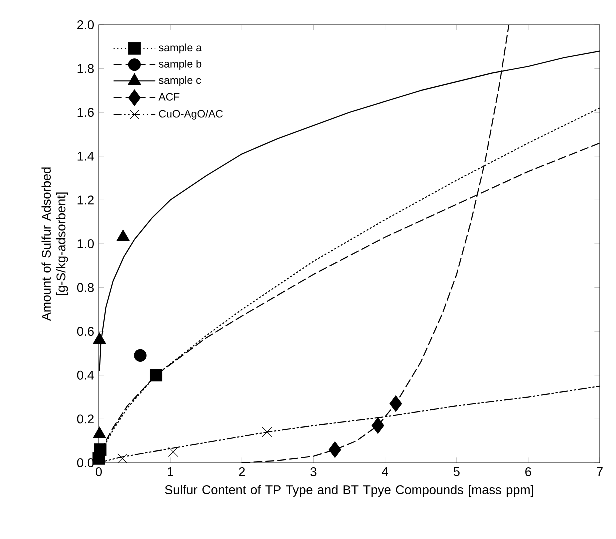 This screenshot has width=616, height=539. What do you see at coordinates (99, 471) in the screenshot?
I see `x-tick-label: 0` at bounding box center [99, 471].